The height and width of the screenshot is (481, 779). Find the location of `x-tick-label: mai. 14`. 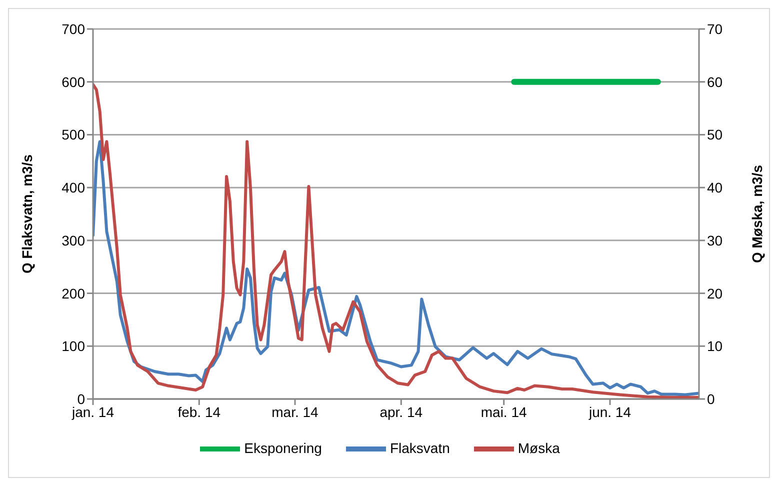

x-tick-label: mai. 14 is located at coordinates (504, 412).